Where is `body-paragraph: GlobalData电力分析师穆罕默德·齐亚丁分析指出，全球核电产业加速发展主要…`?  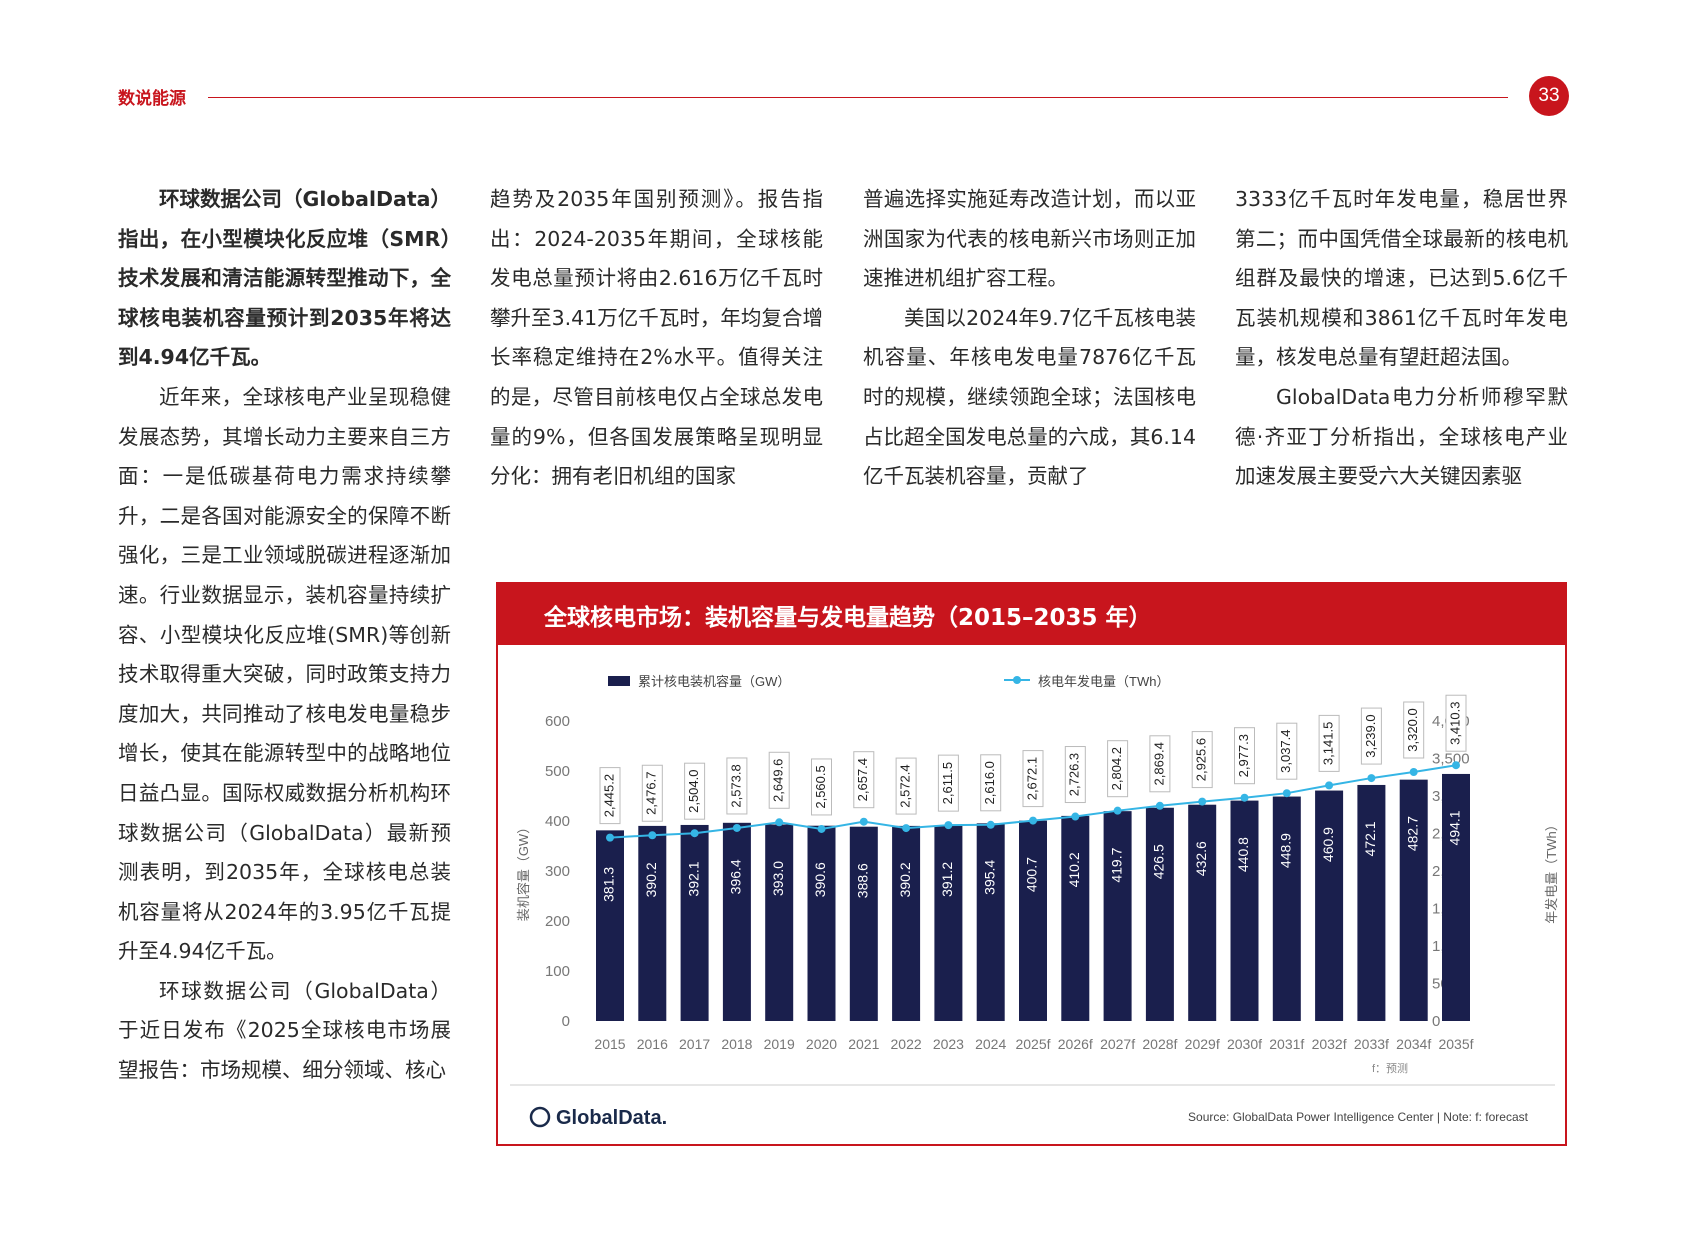 body-paragraph: GlobalData电力分析师穆罕默德·齐亚丁分析指出，全球核电产业加速发展主要… is located at coordinates (1401, 436).